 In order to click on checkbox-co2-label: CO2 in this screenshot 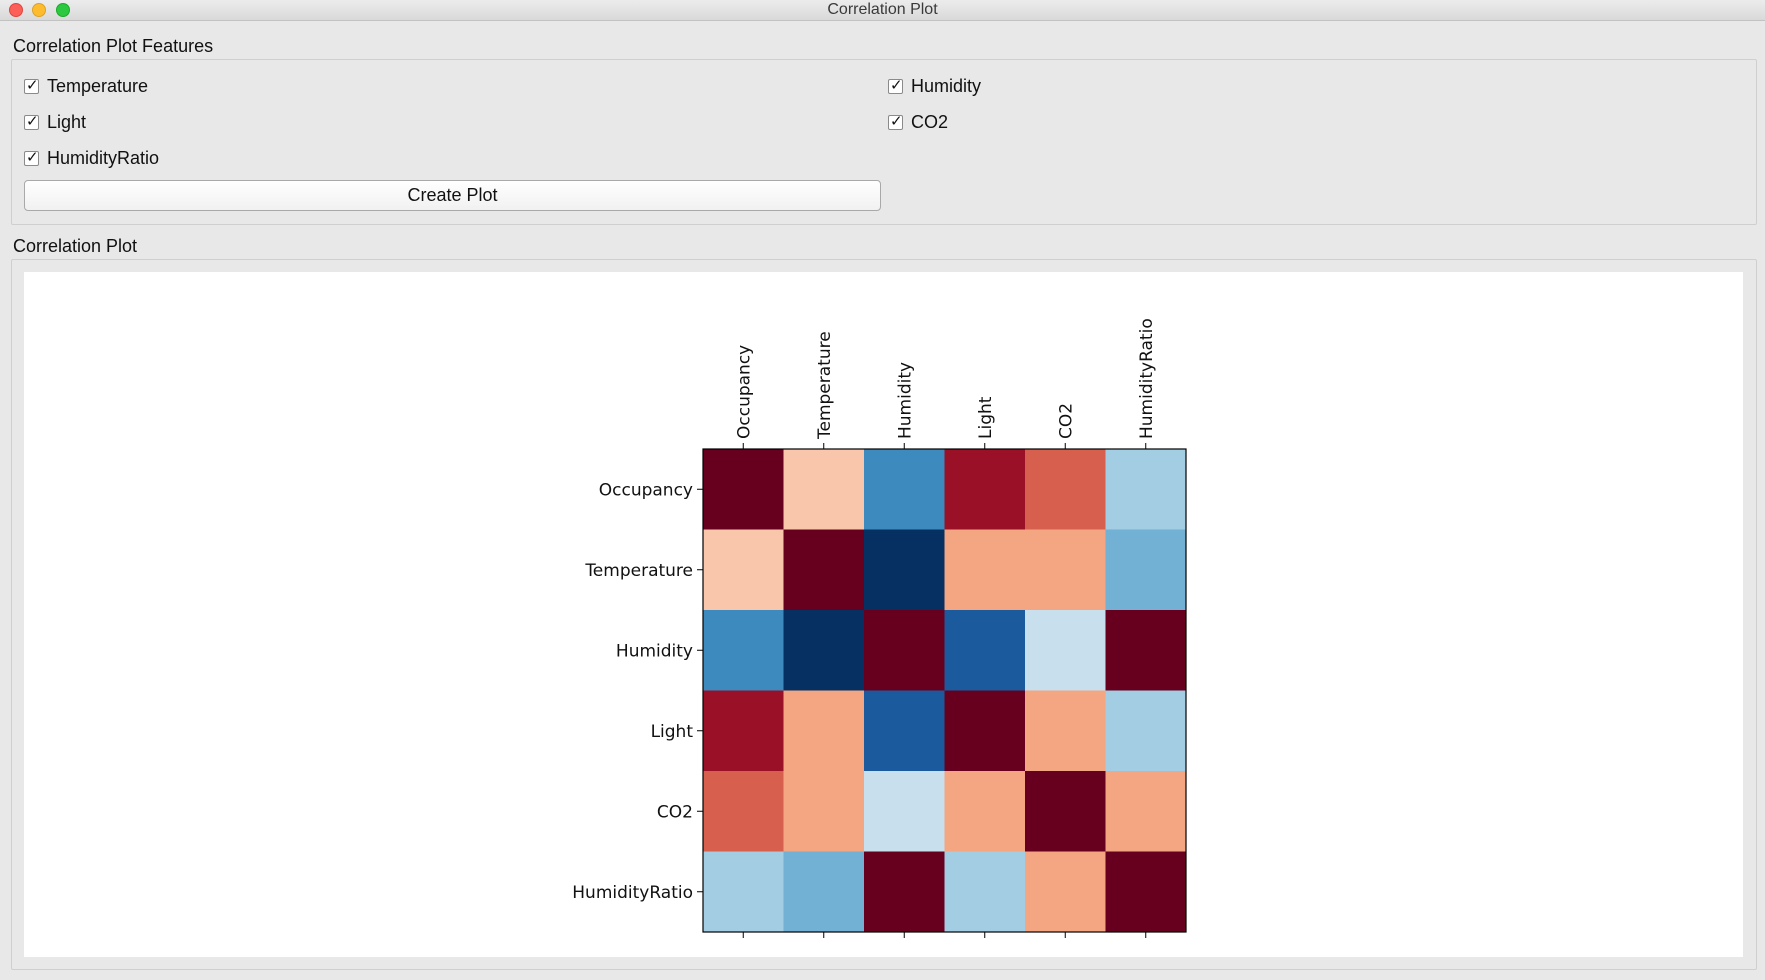, I will do `click(930, 122)`.